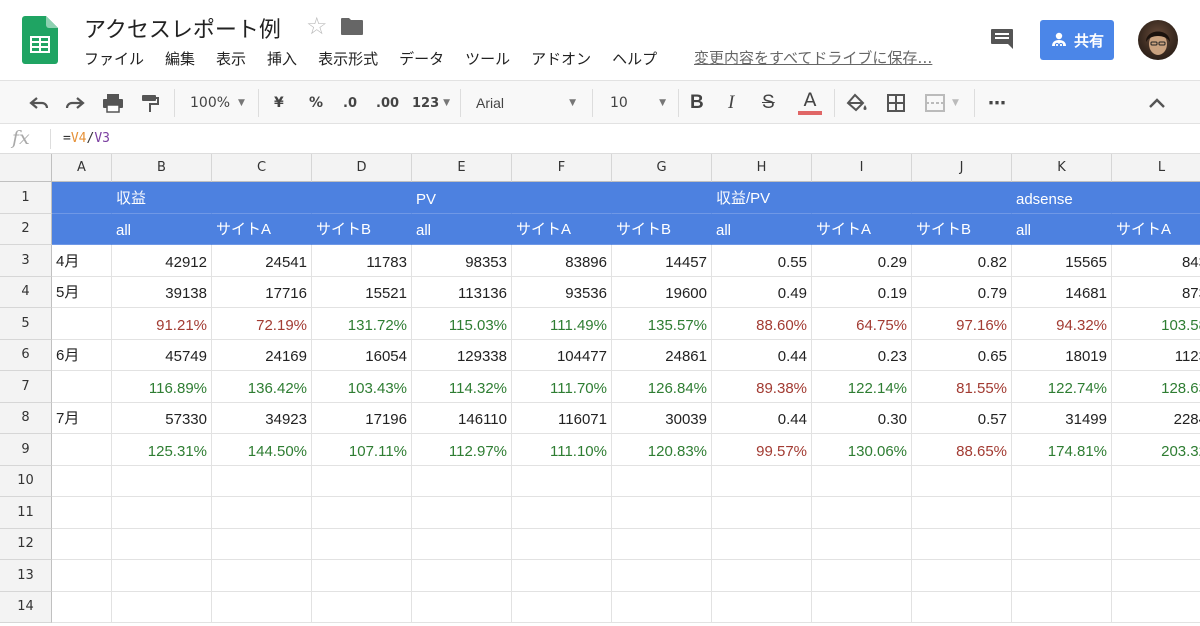 The width and height of the screenshot is (1200, 626). What do you see at coordinates (26, 355) in the screenshot?
I see `row-header-6: 6` at bounding box center [26, 355].